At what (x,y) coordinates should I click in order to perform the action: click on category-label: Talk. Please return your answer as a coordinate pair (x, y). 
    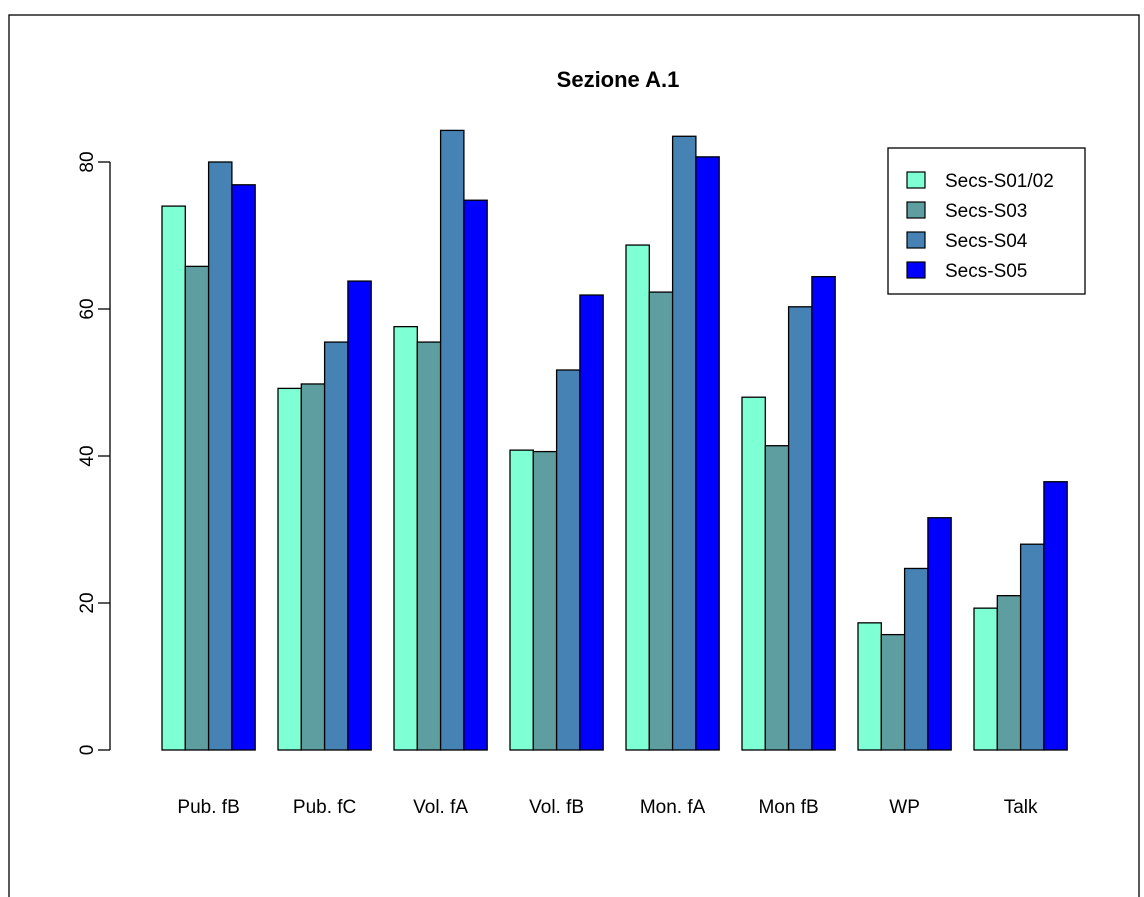
    Looking at the image, I should click on (1021, 807).